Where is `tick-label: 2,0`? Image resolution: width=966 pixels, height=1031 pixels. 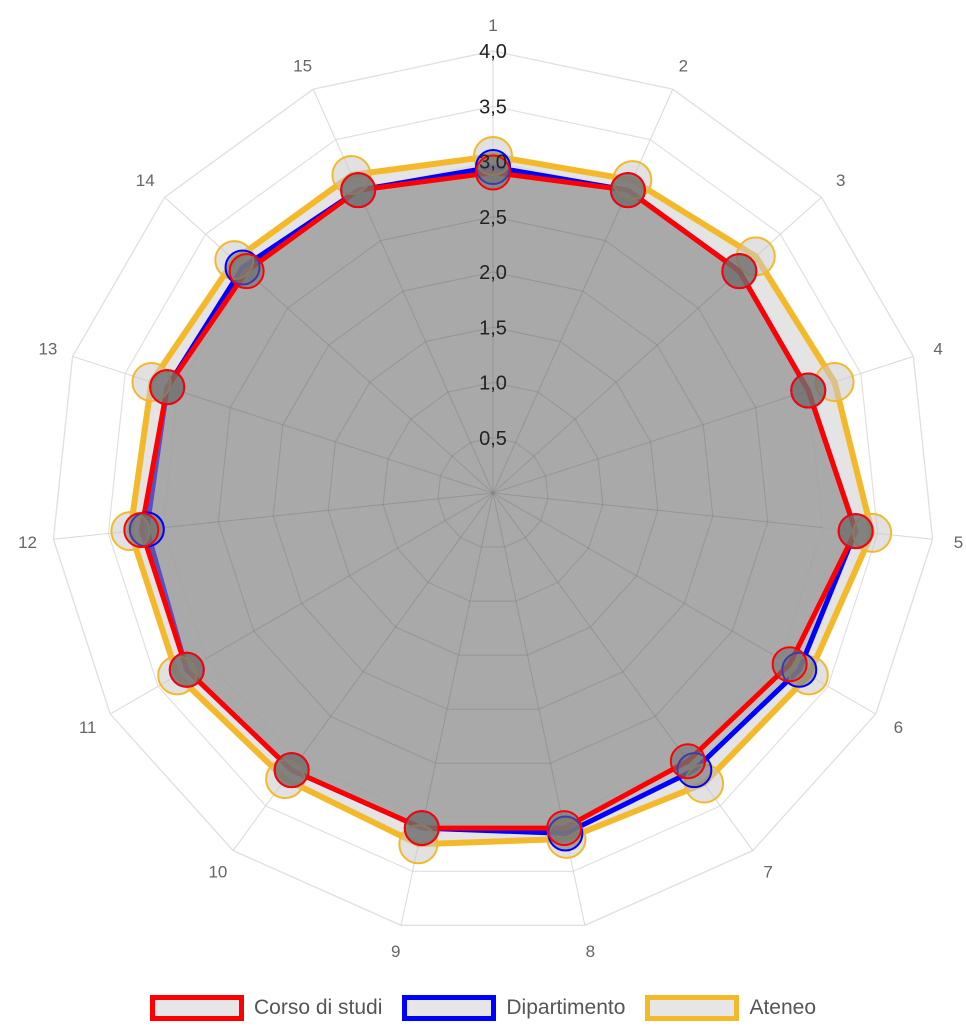
tick-label: 2,0 is located at coordinates (493, 273).